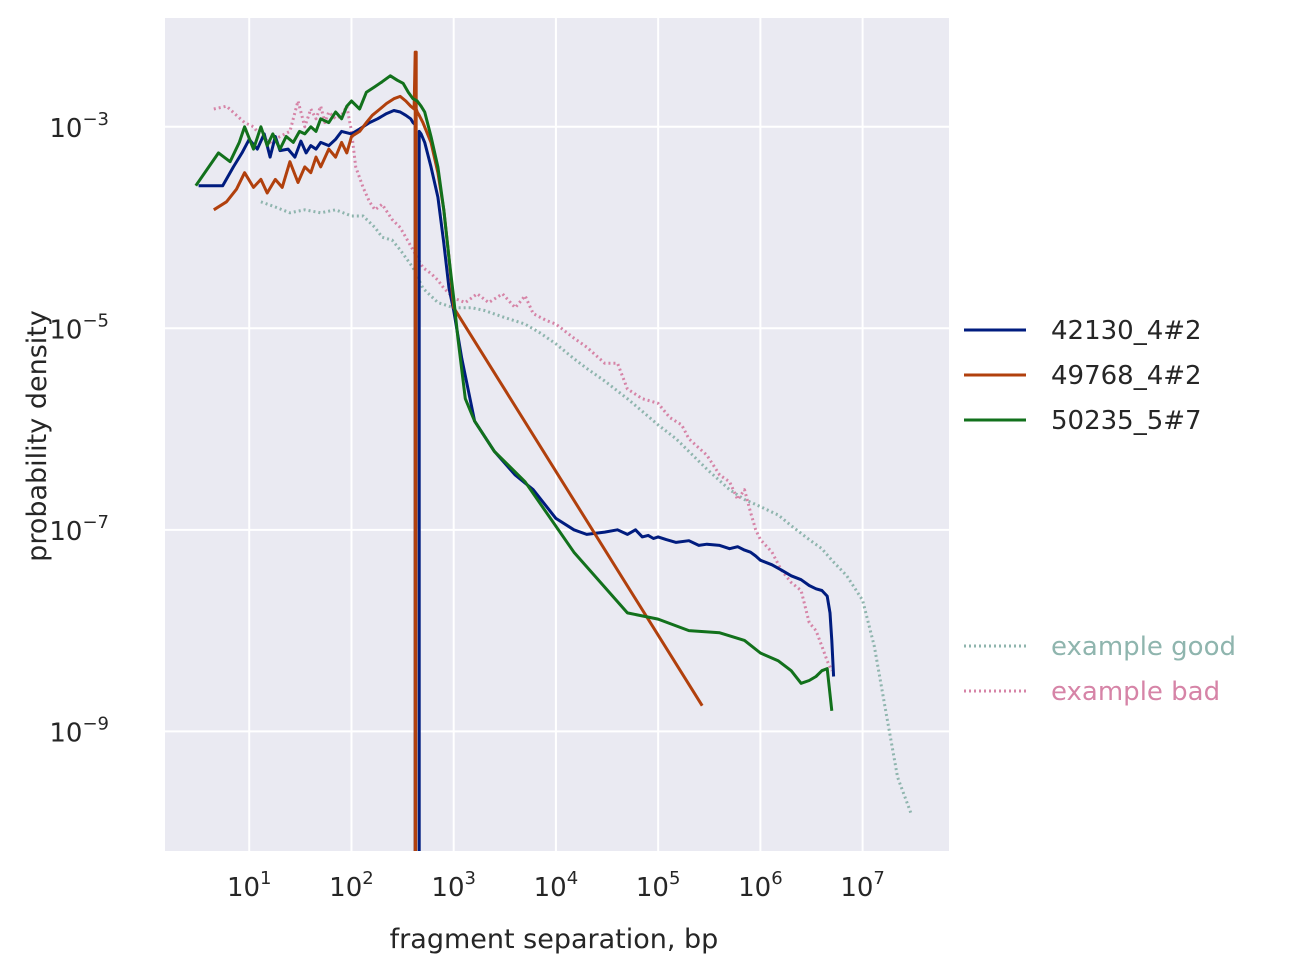 Image resolution: width=1295 pixels, height=976 pixels. Describe the element at coordinates (862, 885) in the screenshot. I see `x-tick-label: 10⁷` at that location.